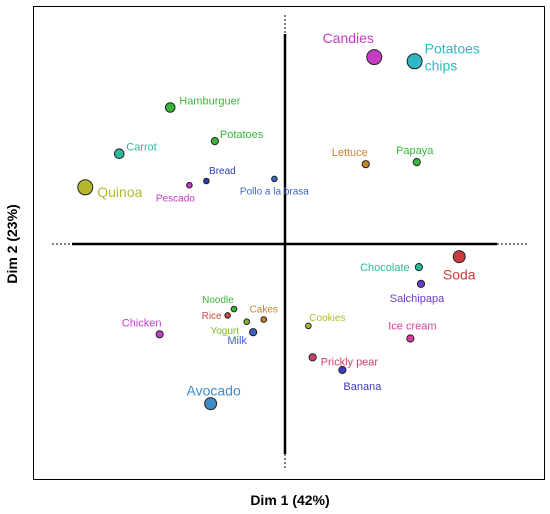 The width and height of the screenshot is (550, 514). I want to click on point-yogurt: Yogurt, so click(230, 327).